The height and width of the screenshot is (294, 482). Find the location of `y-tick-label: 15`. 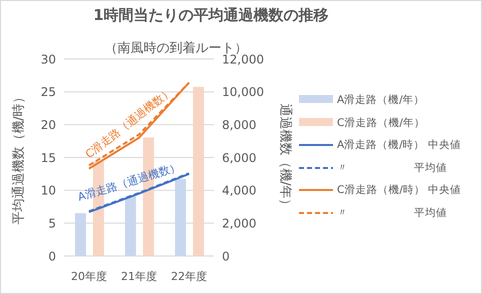

y-tick-label: 15 is located at coordinates (48, 157).